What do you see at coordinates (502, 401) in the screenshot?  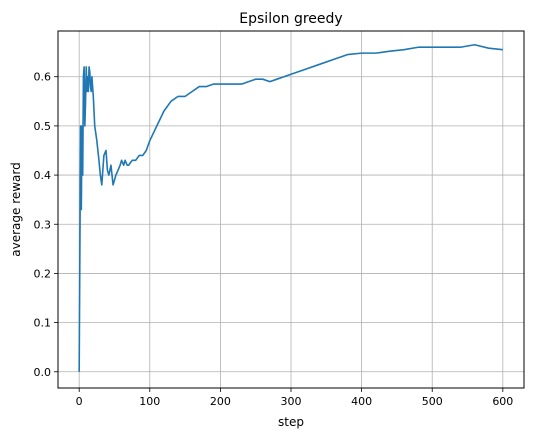 I see `x-tick-label: 600` at bounding box center [502, 401].